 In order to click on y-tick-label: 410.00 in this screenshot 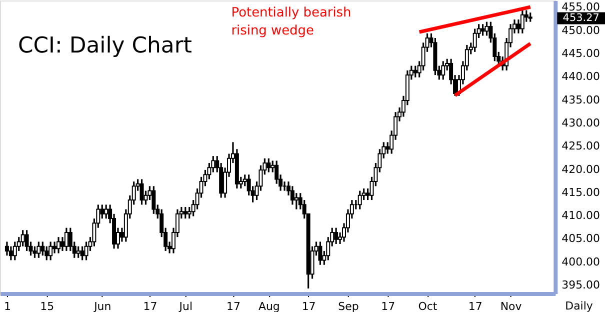, I will do `click(581, 215)`.